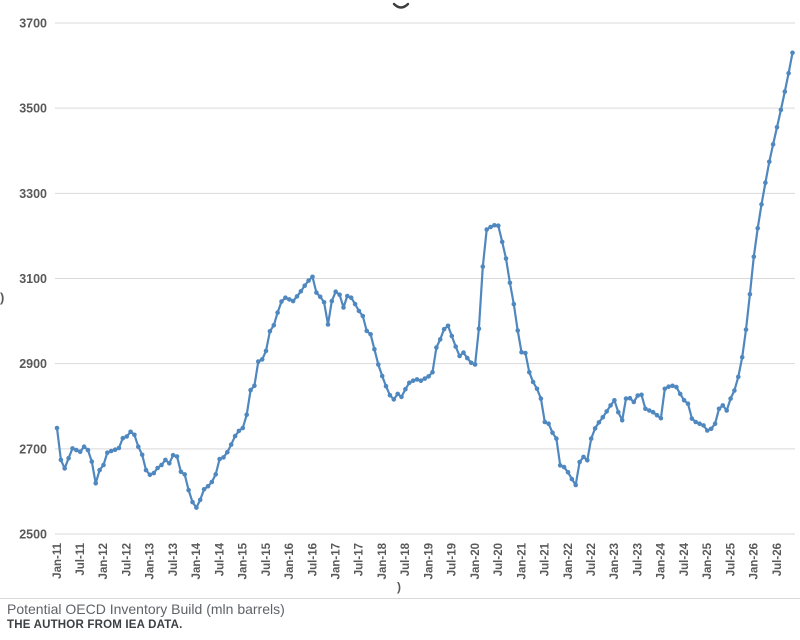 The image size is (800, 640). I want to click on x-axis-tick-label: Jul-21, so click(546, 559).